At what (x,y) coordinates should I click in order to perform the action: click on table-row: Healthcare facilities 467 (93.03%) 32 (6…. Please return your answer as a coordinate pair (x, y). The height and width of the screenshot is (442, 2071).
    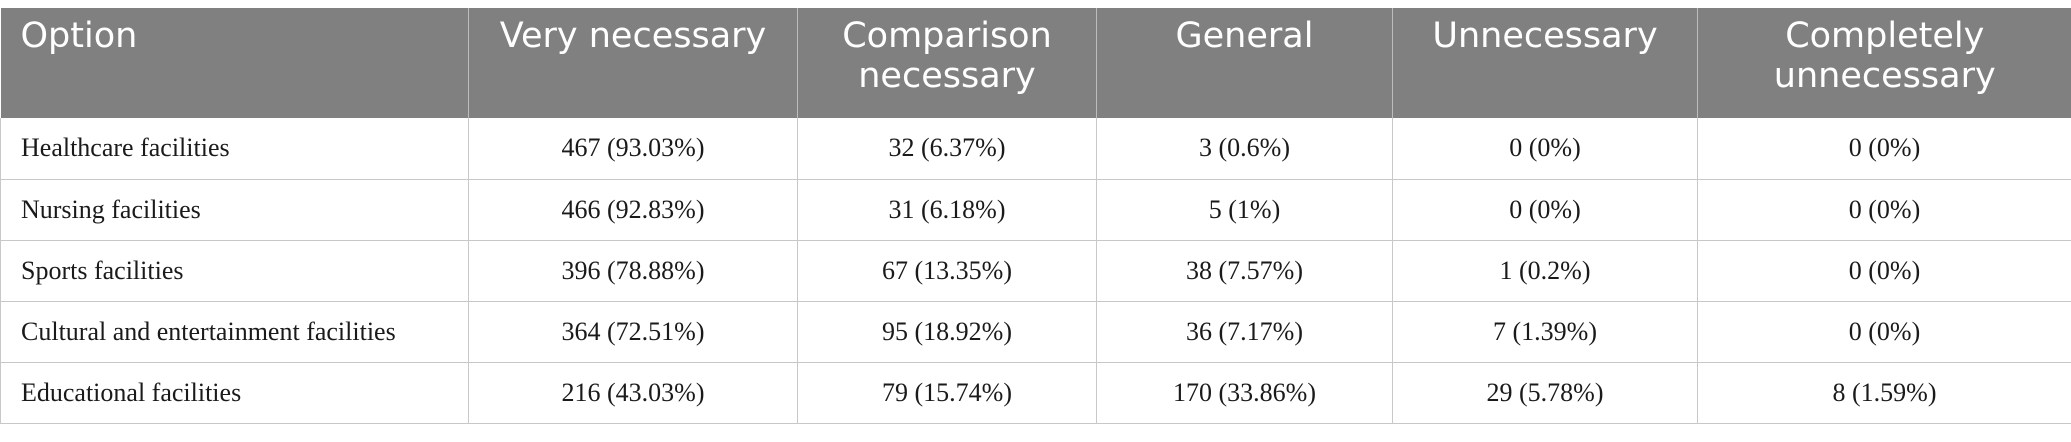
    Looking at the image, I should click on (1035, 149).